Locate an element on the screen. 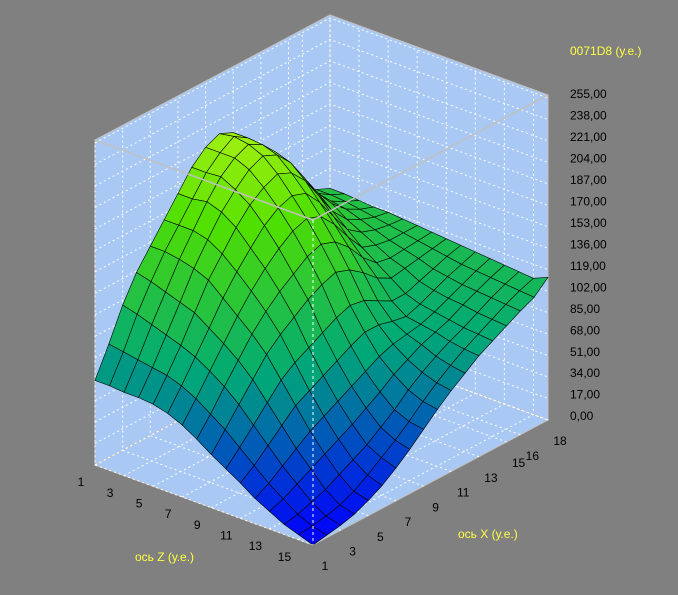  y-tick-label: 153,00 is located at coordinates (588, 223).